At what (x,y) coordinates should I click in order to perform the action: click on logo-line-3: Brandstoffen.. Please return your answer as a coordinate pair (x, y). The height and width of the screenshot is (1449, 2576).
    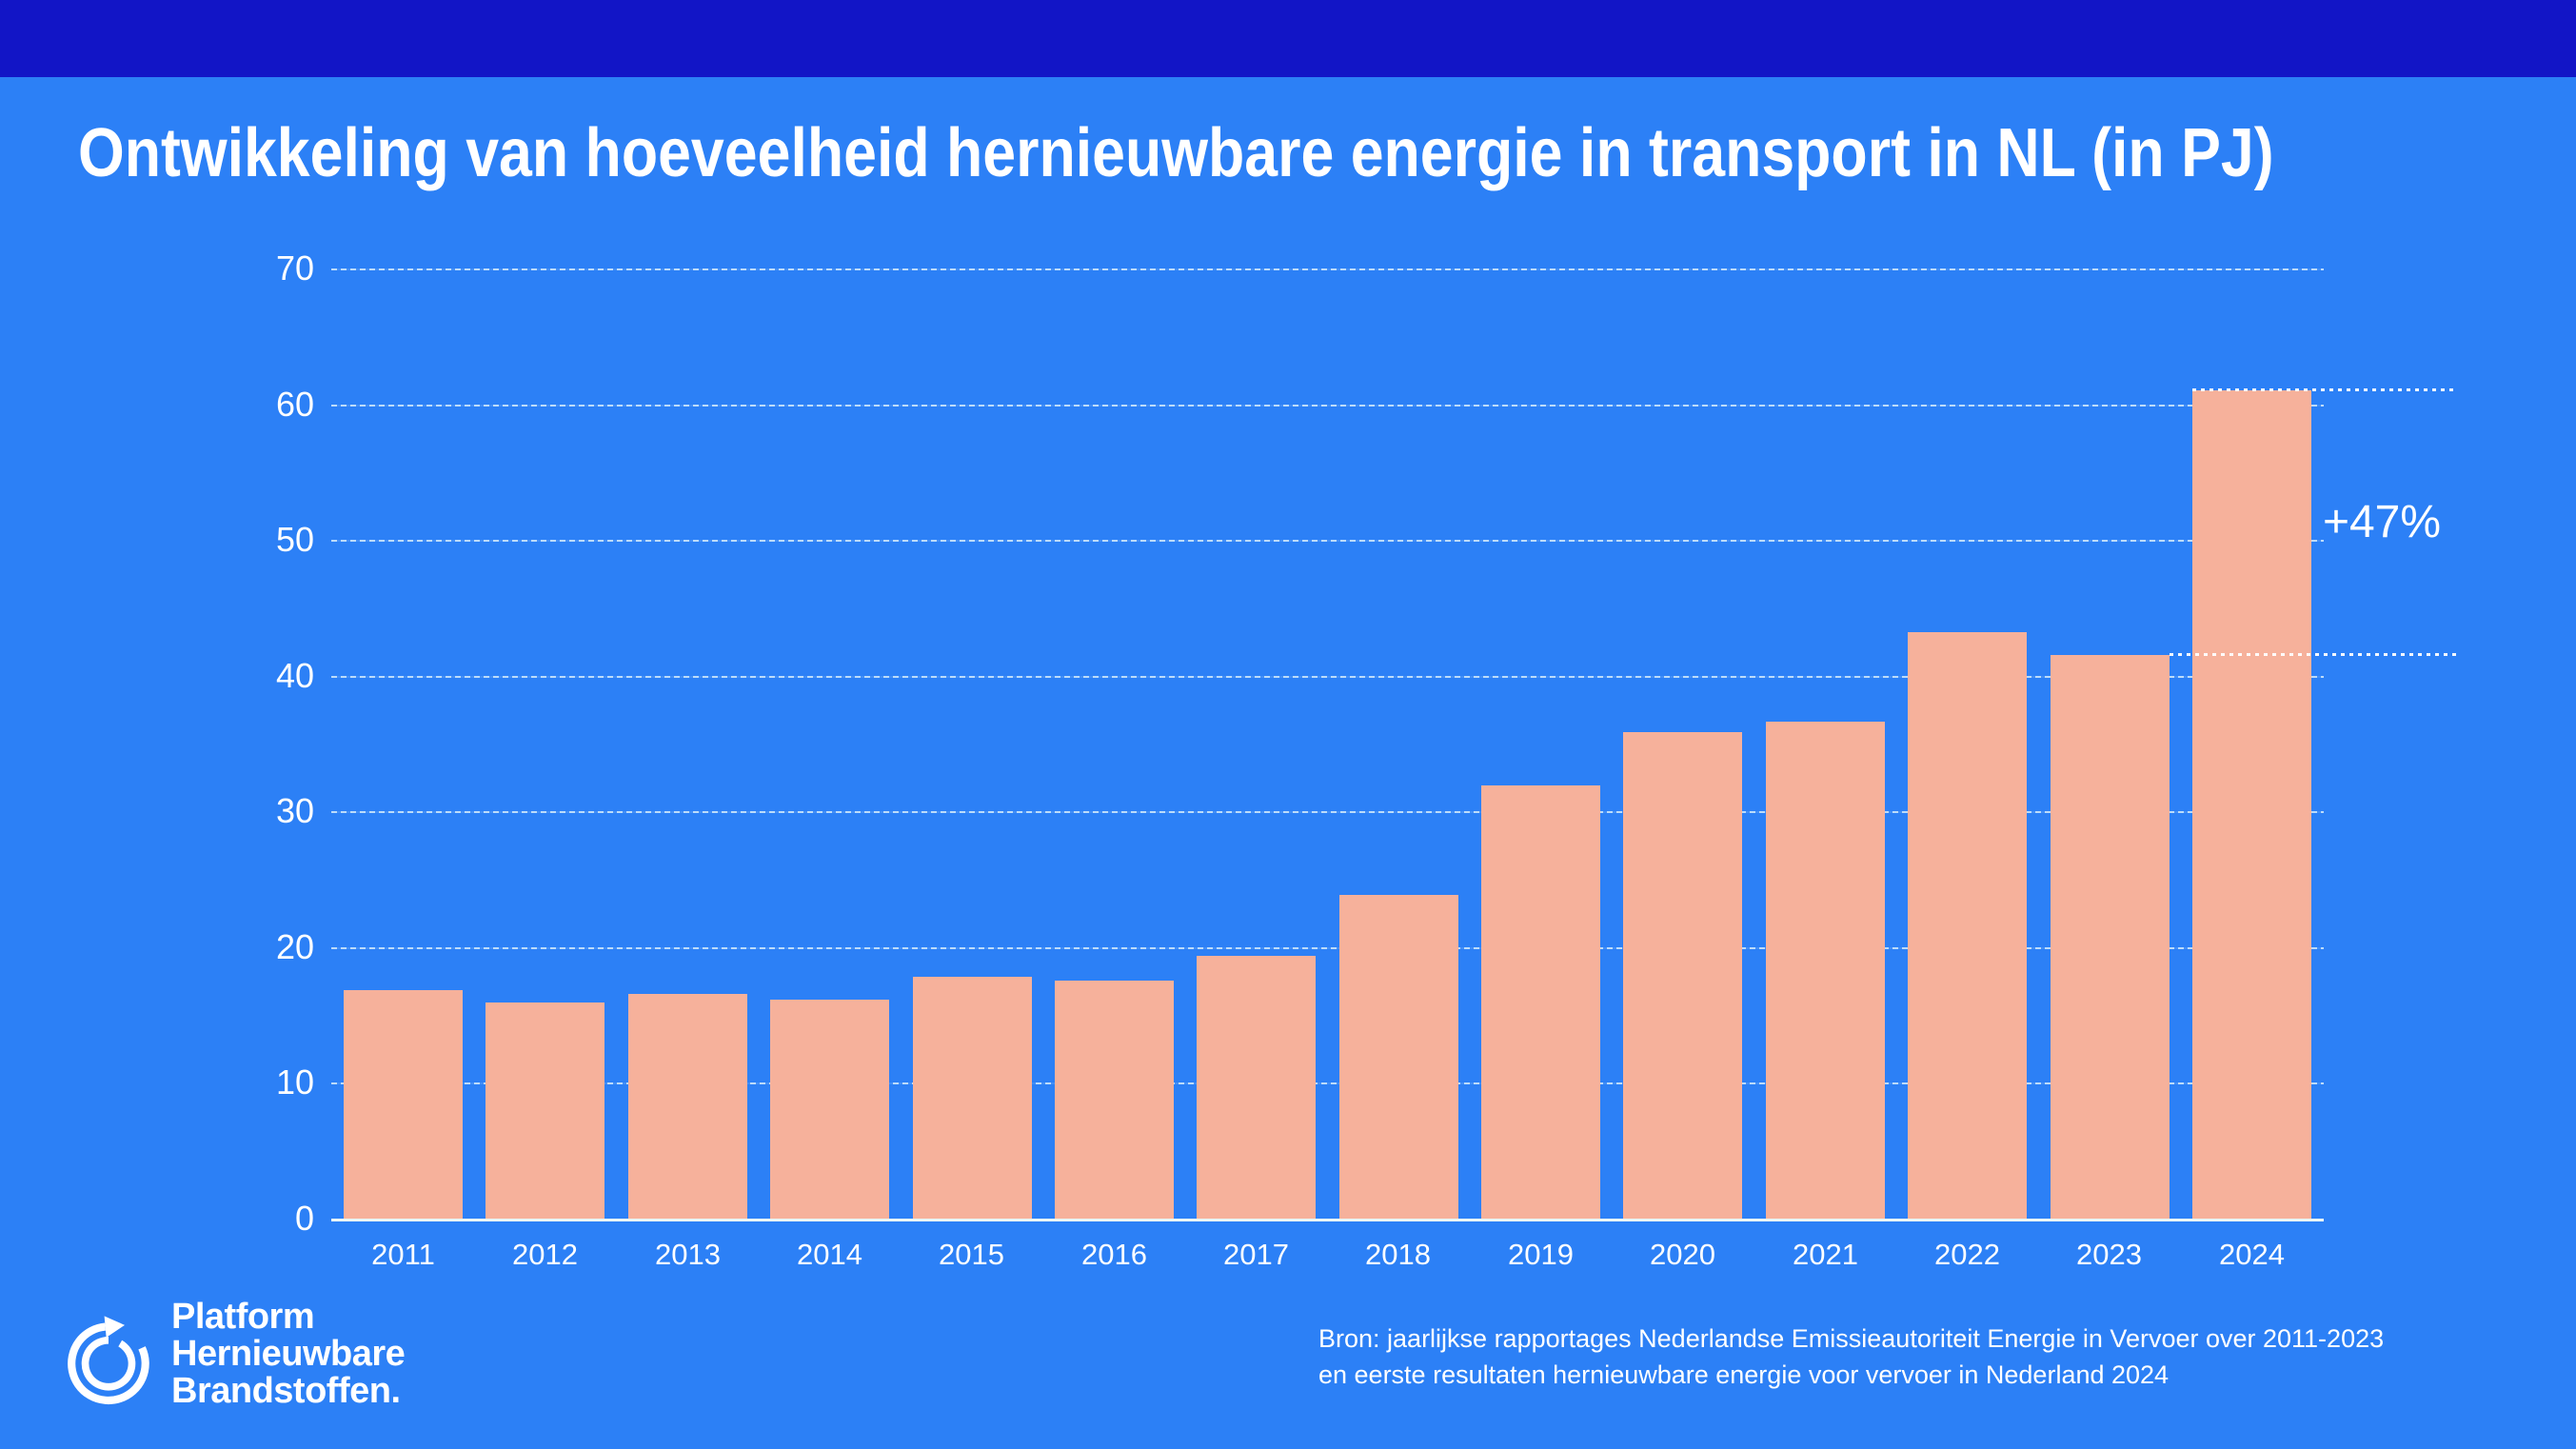
    Looking at the image, I should click on (286, 1391).